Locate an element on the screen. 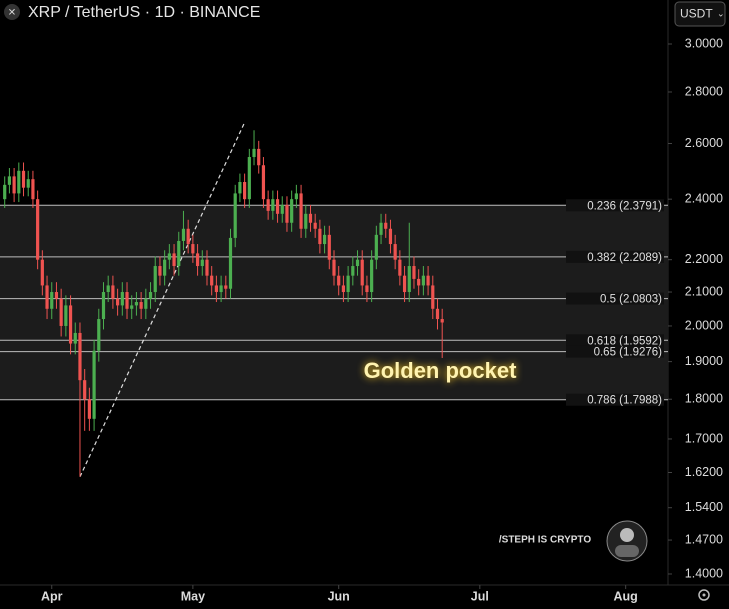 The image size is (729, 609). y-tick-label: 2.6000 is located at coordinates (704, 143).